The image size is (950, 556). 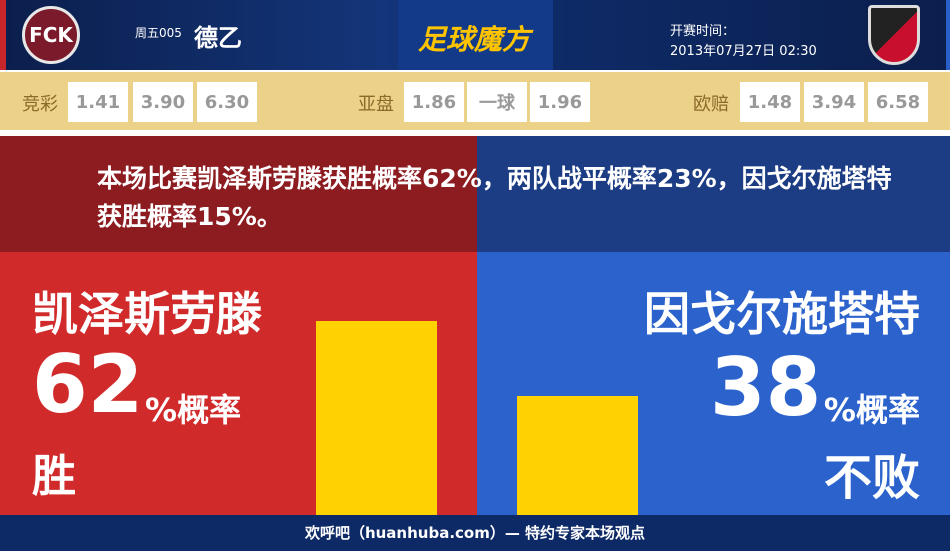 What do you see at coordinates (218, 38) in the screenshot?
I see `league-name: 德乙` at bounding box center [218, 38].